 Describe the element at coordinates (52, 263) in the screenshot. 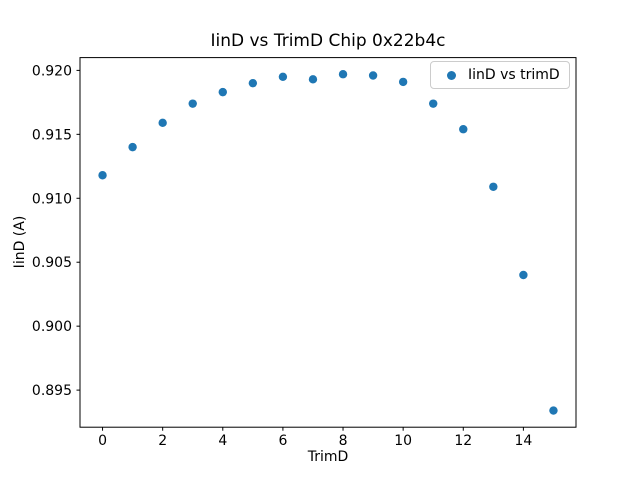

I see `y-tick-label: 0.905` at that location.